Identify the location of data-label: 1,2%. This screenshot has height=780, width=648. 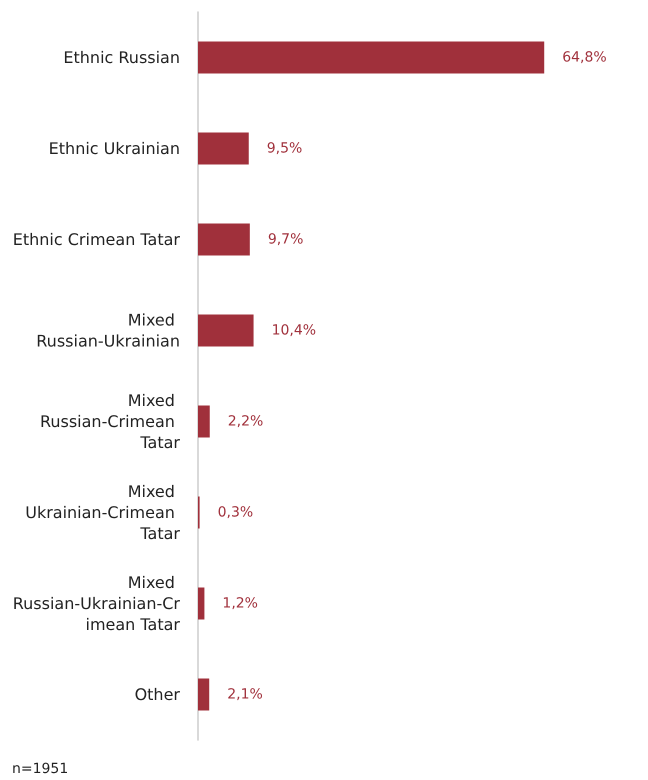
(240, 604).